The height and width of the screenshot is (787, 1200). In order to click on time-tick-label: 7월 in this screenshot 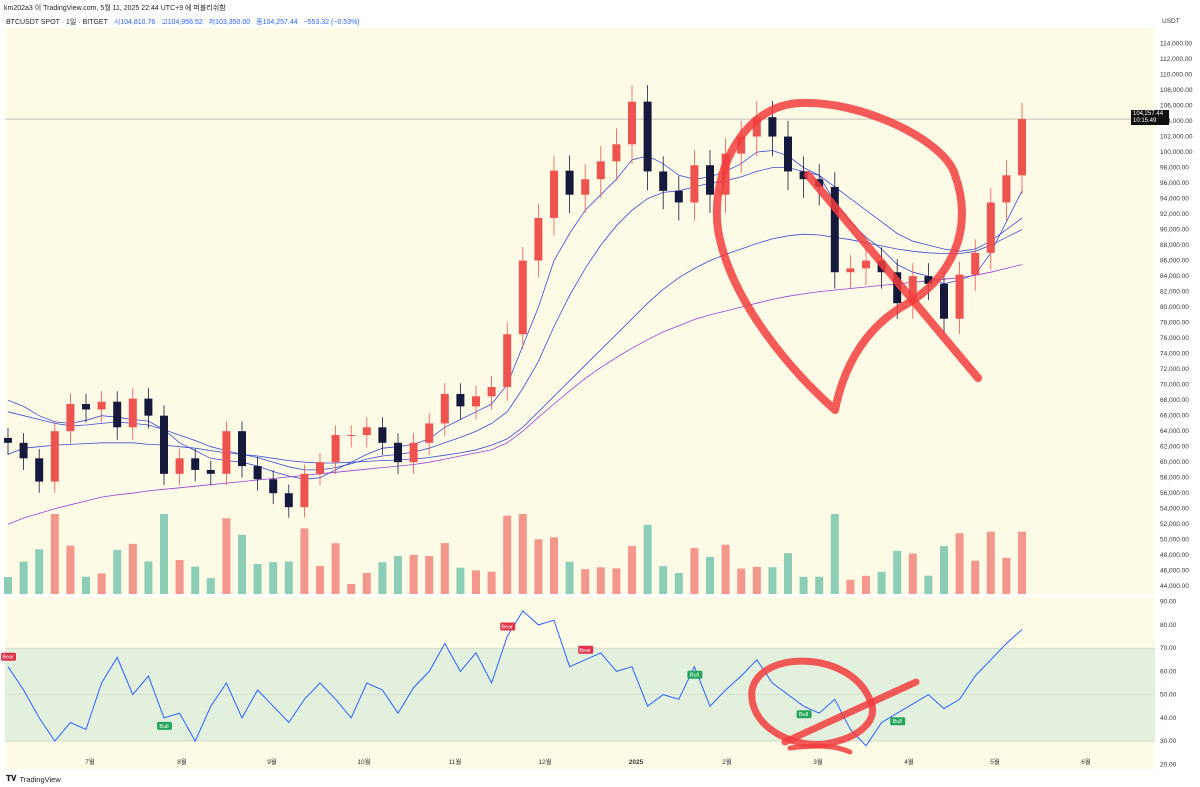, I will do `click(90, 761)`.